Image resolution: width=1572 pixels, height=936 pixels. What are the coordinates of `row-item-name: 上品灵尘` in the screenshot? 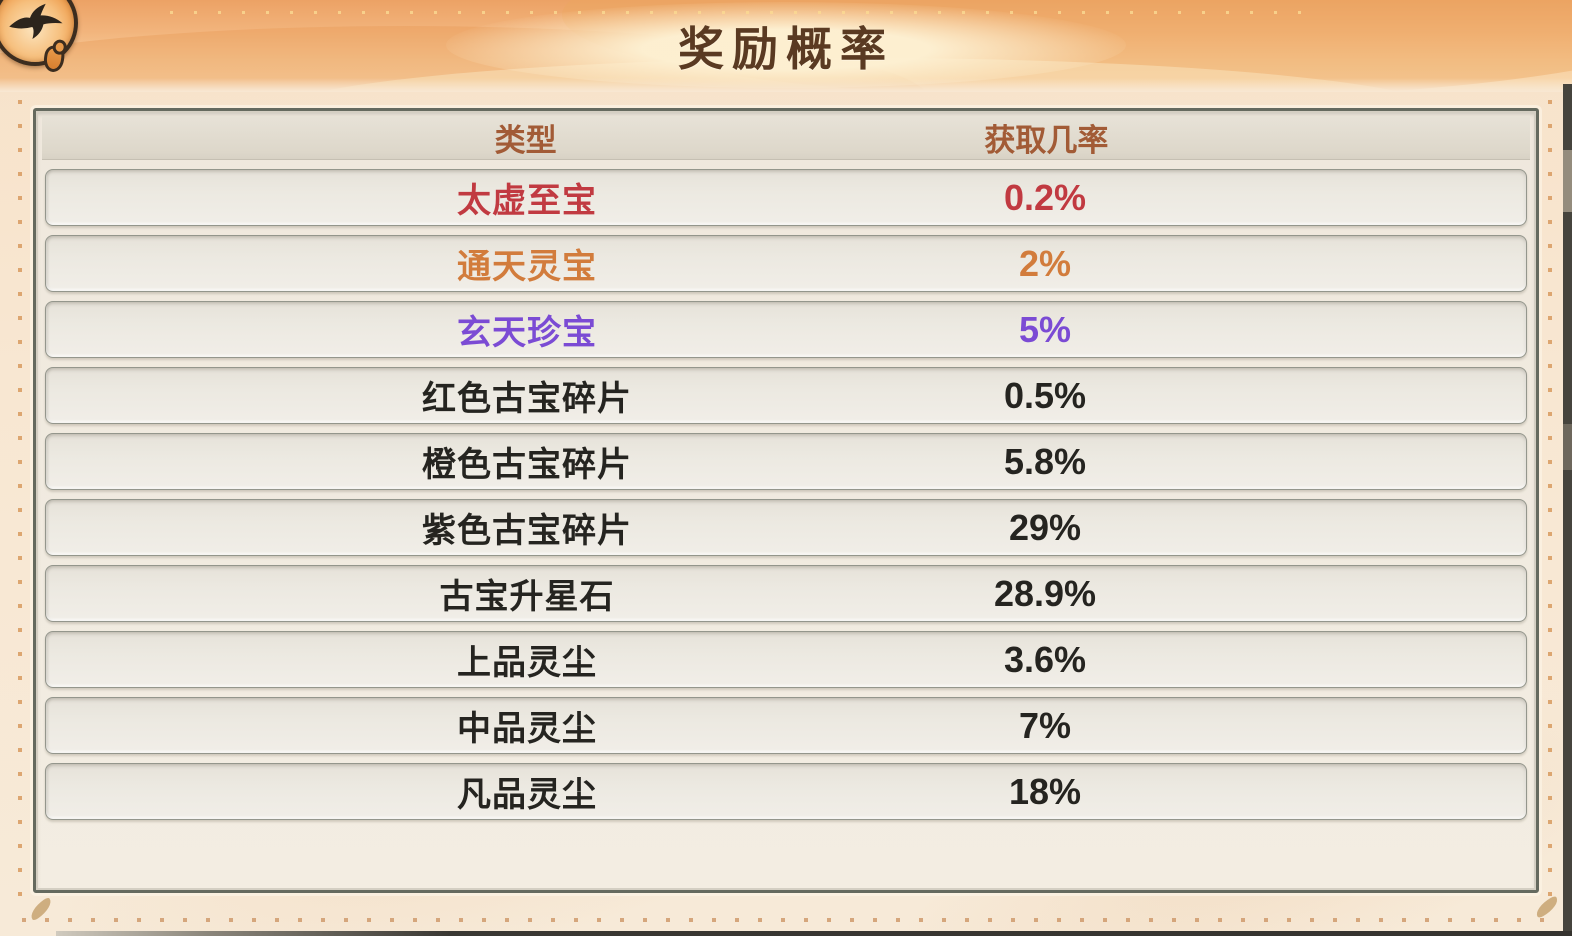 It's located at (527, 663).